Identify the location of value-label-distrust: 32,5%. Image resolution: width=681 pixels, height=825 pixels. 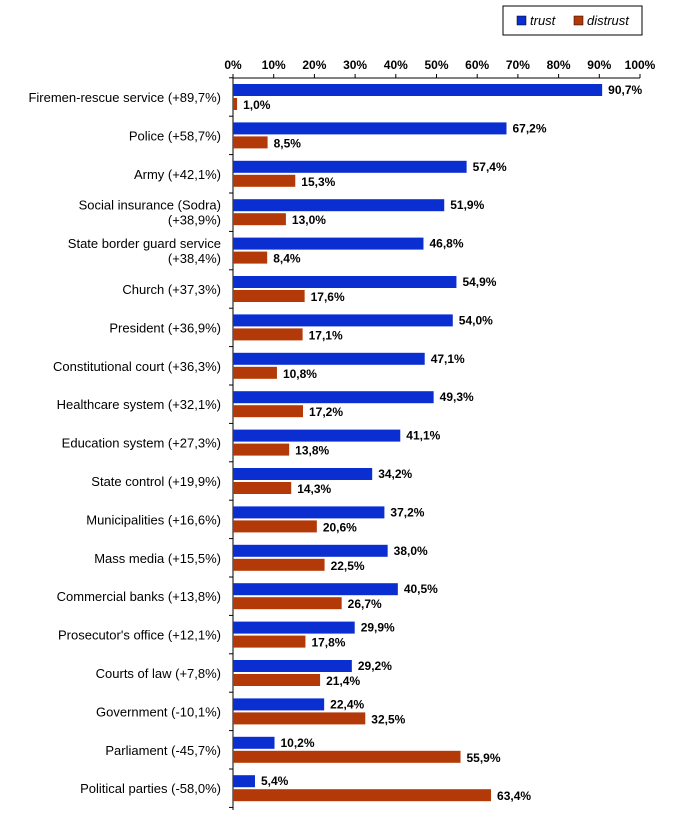
(388, 719).